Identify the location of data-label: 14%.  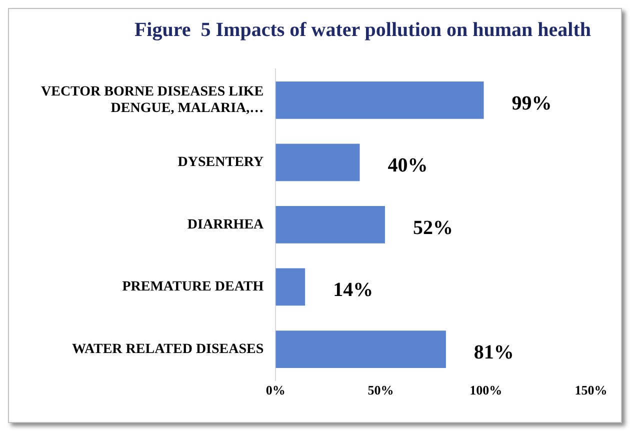
(353, 290).